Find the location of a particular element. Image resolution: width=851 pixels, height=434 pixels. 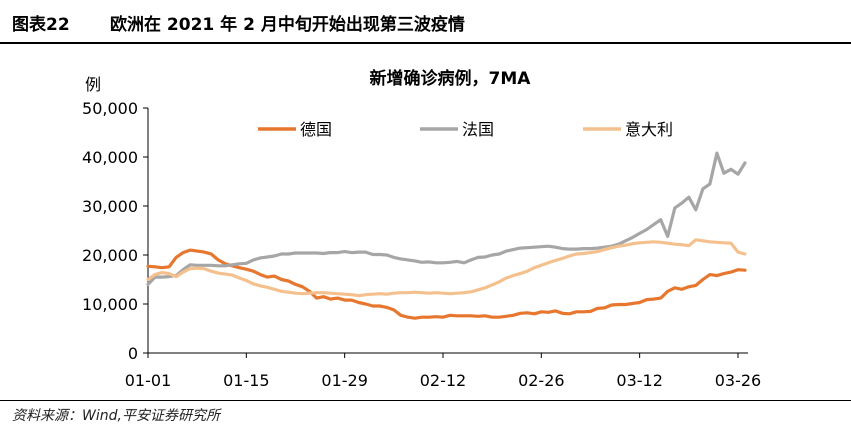

figure-number: 图表22 is located at coordinates (41, 25).